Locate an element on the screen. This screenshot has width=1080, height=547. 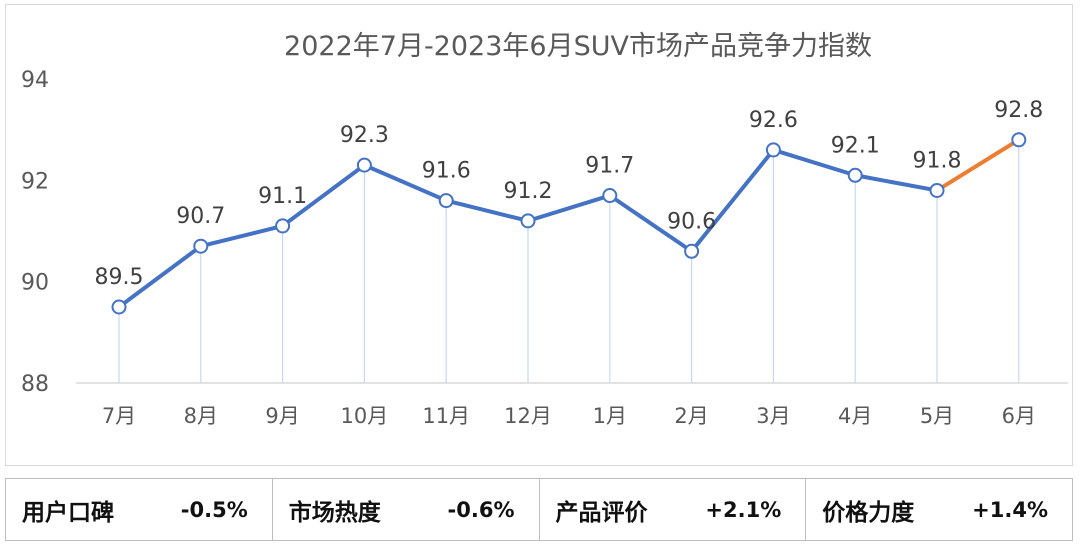
x-tick-label: 12月 is located at coordinates (528, 416).